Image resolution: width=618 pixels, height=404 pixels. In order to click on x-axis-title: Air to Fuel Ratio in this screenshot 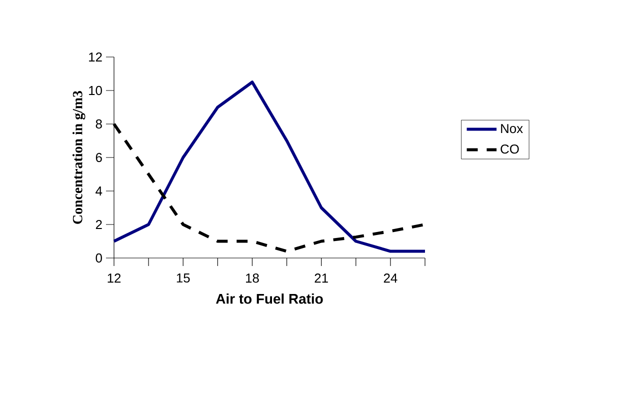, I will do `click(269, 299)`.